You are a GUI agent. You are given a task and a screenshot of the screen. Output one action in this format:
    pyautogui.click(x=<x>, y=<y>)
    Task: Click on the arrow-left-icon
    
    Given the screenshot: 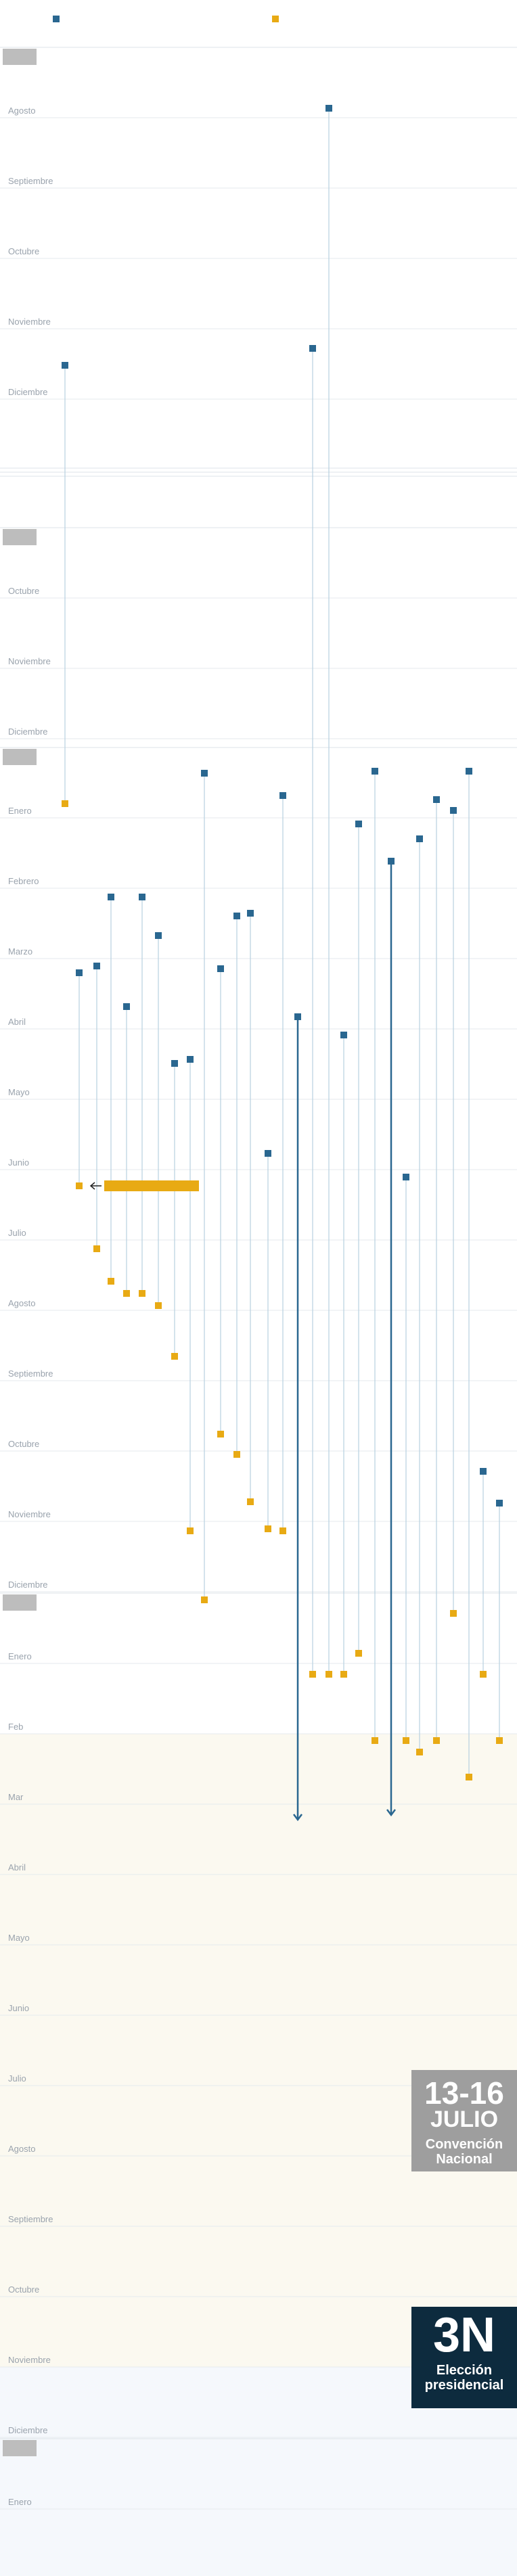 What is the action you would take?
    pyautogui.click(x=95, y=1186)
    